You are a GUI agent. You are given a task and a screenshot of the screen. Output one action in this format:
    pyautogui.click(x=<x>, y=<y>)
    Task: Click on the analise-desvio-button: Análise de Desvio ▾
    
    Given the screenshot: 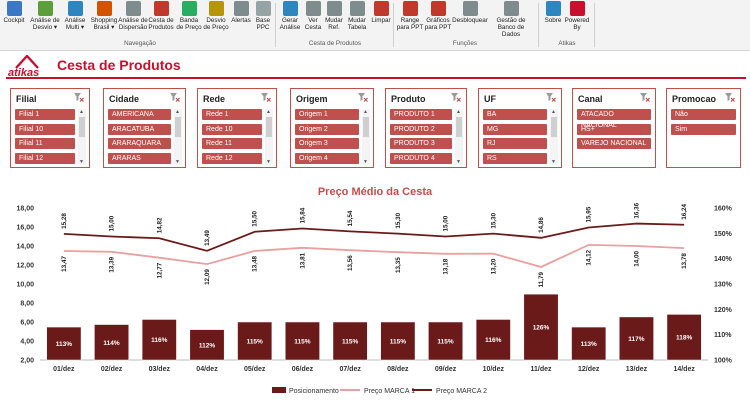 What is the action you would take?
    pyautogui.click(x=45, y=16)
    